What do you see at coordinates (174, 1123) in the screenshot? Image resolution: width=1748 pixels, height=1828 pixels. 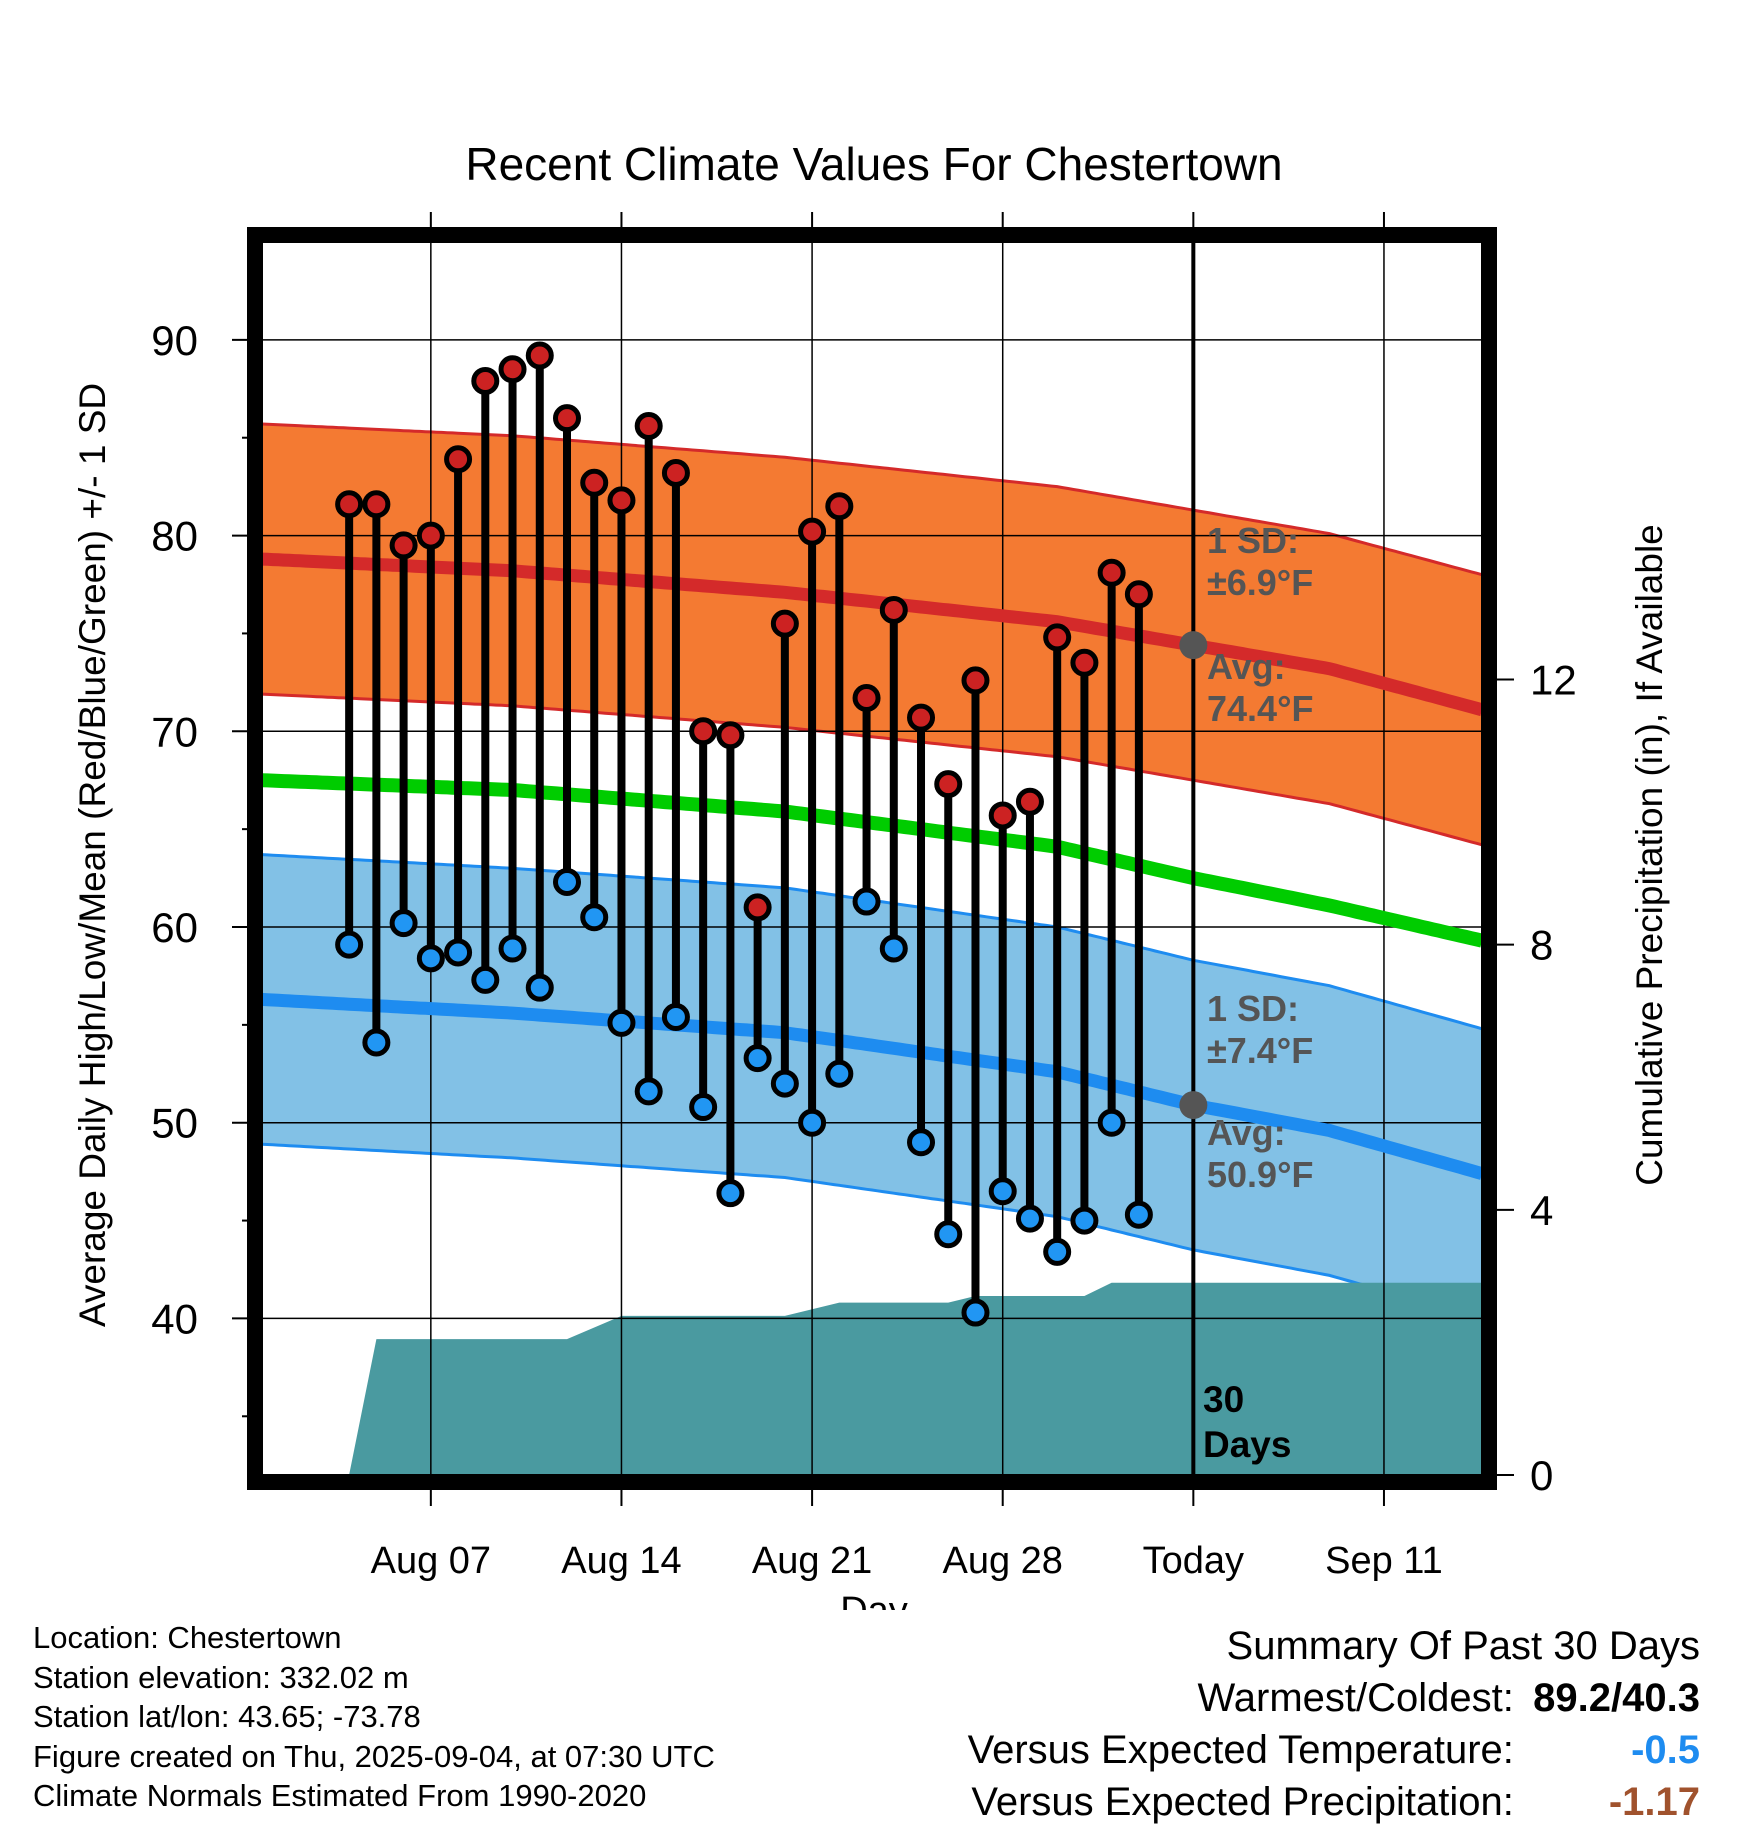 I see `y-tick-label: 50` at bounding box center [174, 1123].